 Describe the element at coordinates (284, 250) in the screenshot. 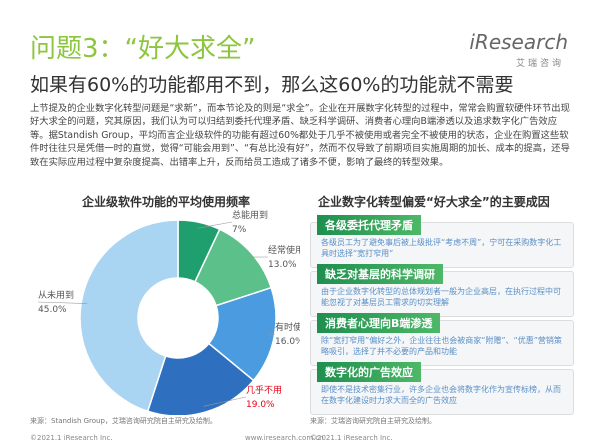

I see `slice-label: 经常使用` at that location.